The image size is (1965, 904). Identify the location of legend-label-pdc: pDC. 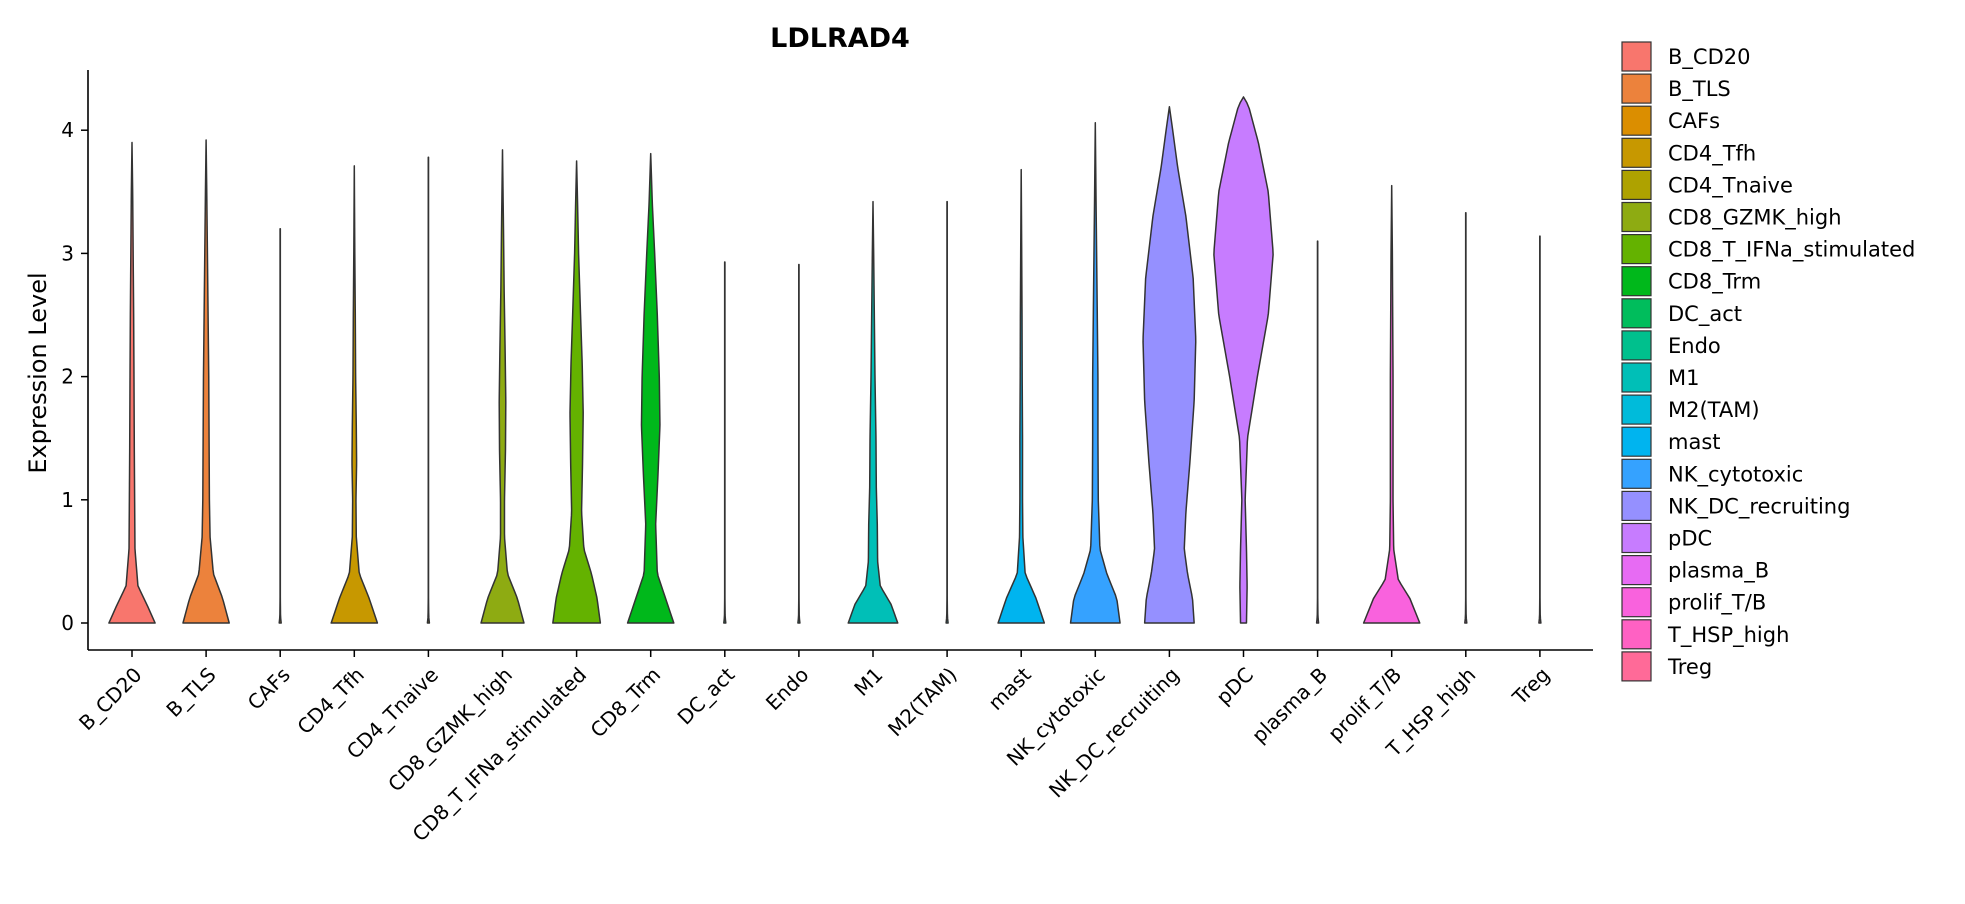
(1690, 539).